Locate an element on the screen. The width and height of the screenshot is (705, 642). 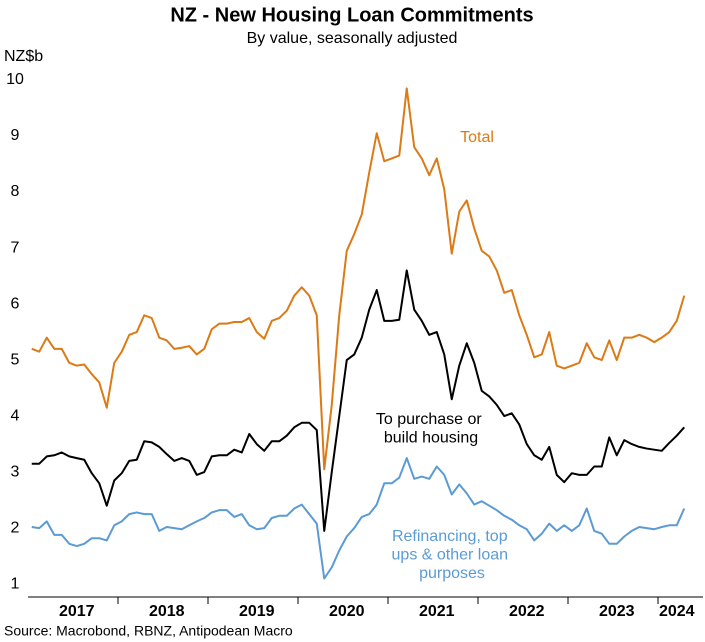
x-tick-label: 2017 is located at coordinates (77, 611).